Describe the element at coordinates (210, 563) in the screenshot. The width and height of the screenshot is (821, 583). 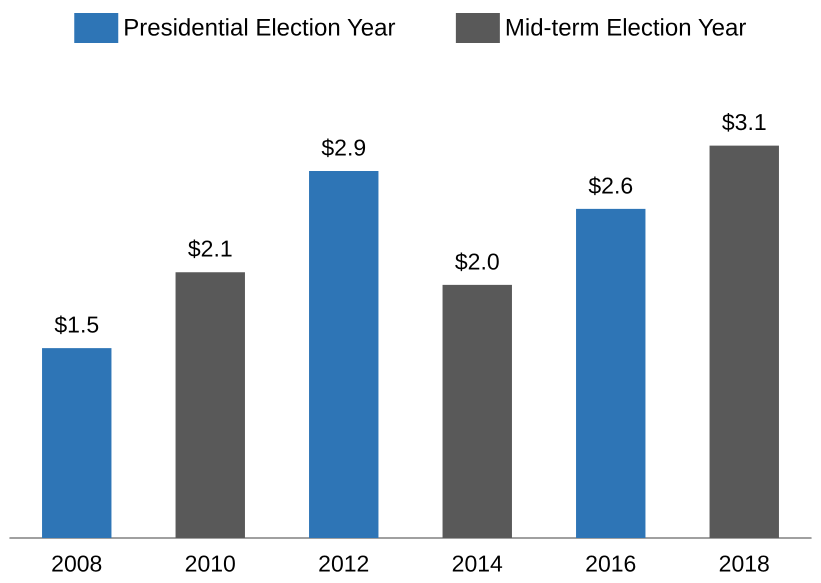
I see `x-tick-label: 2010` at that location.